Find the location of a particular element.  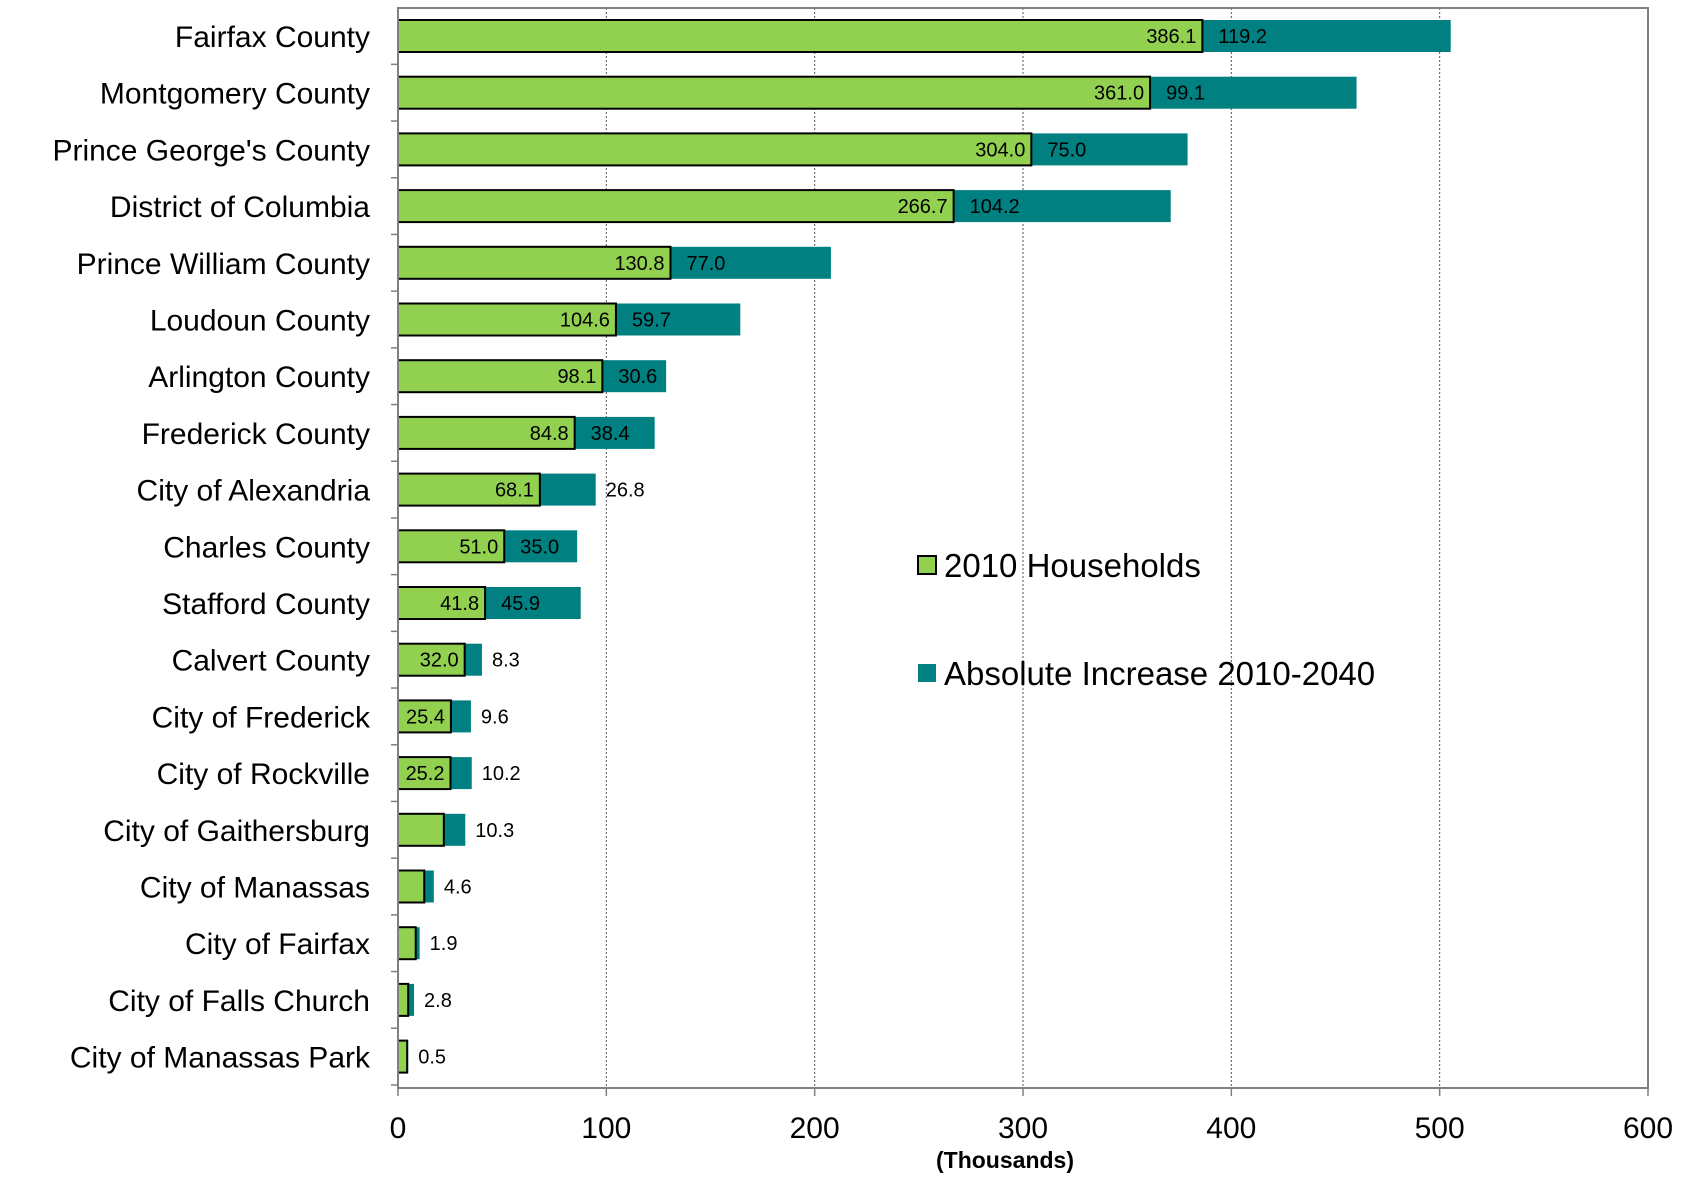

x-tick-label: 100 is located at coordinates (606, 1128).